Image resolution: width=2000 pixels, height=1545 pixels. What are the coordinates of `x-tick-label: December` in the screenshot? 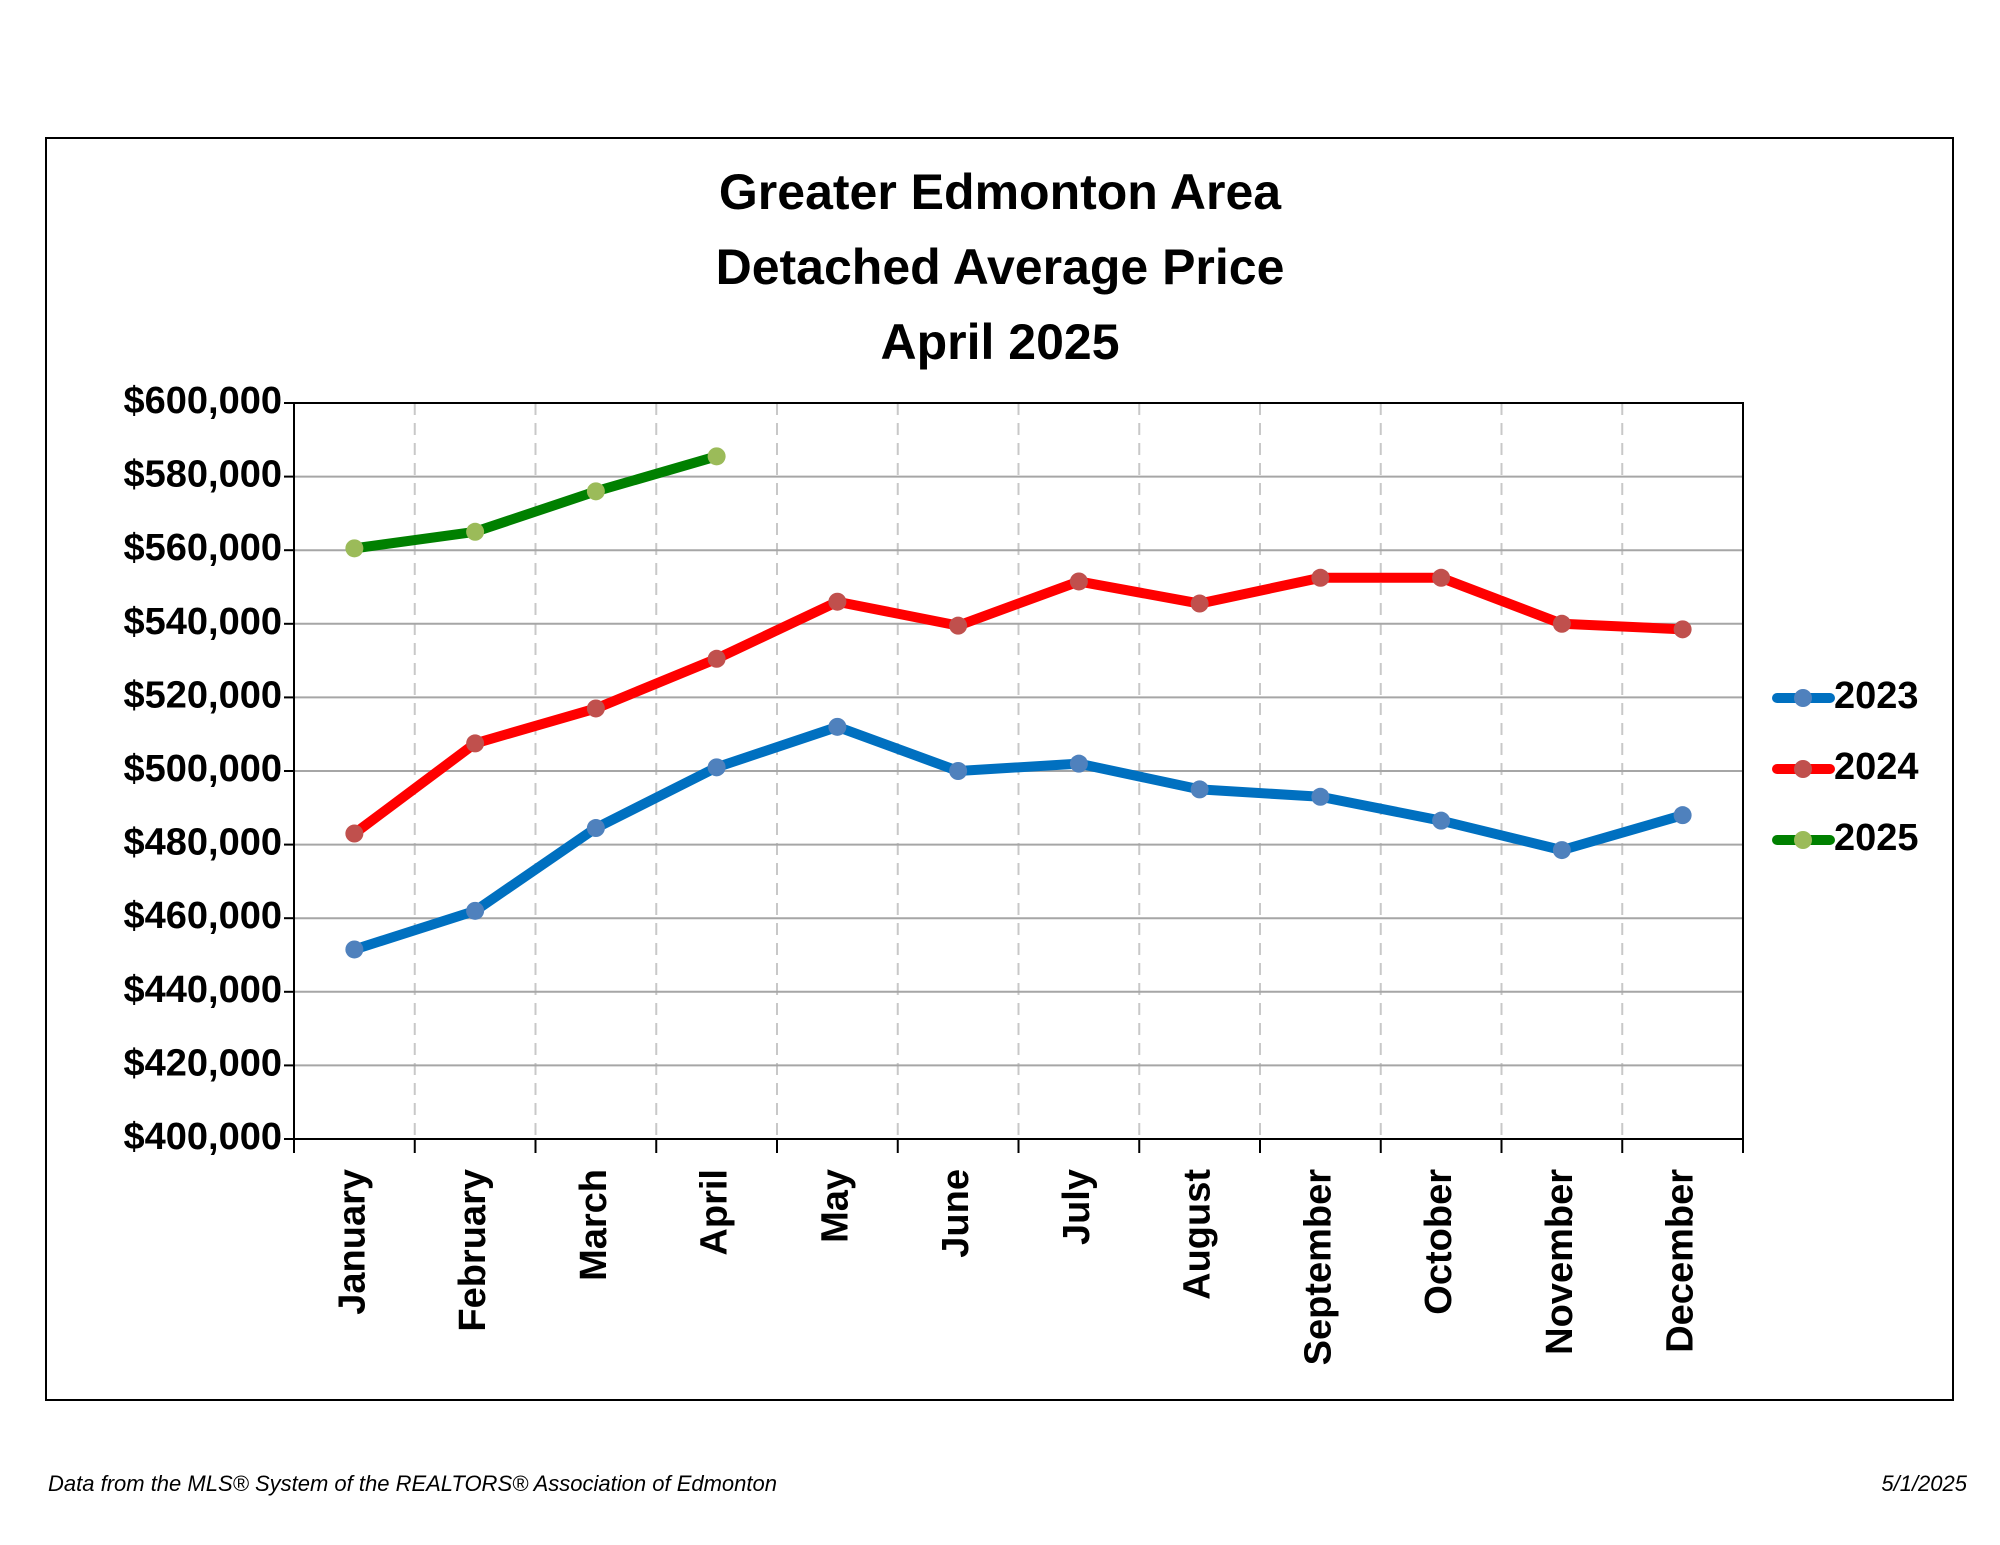 It's located at (1681, 1261).